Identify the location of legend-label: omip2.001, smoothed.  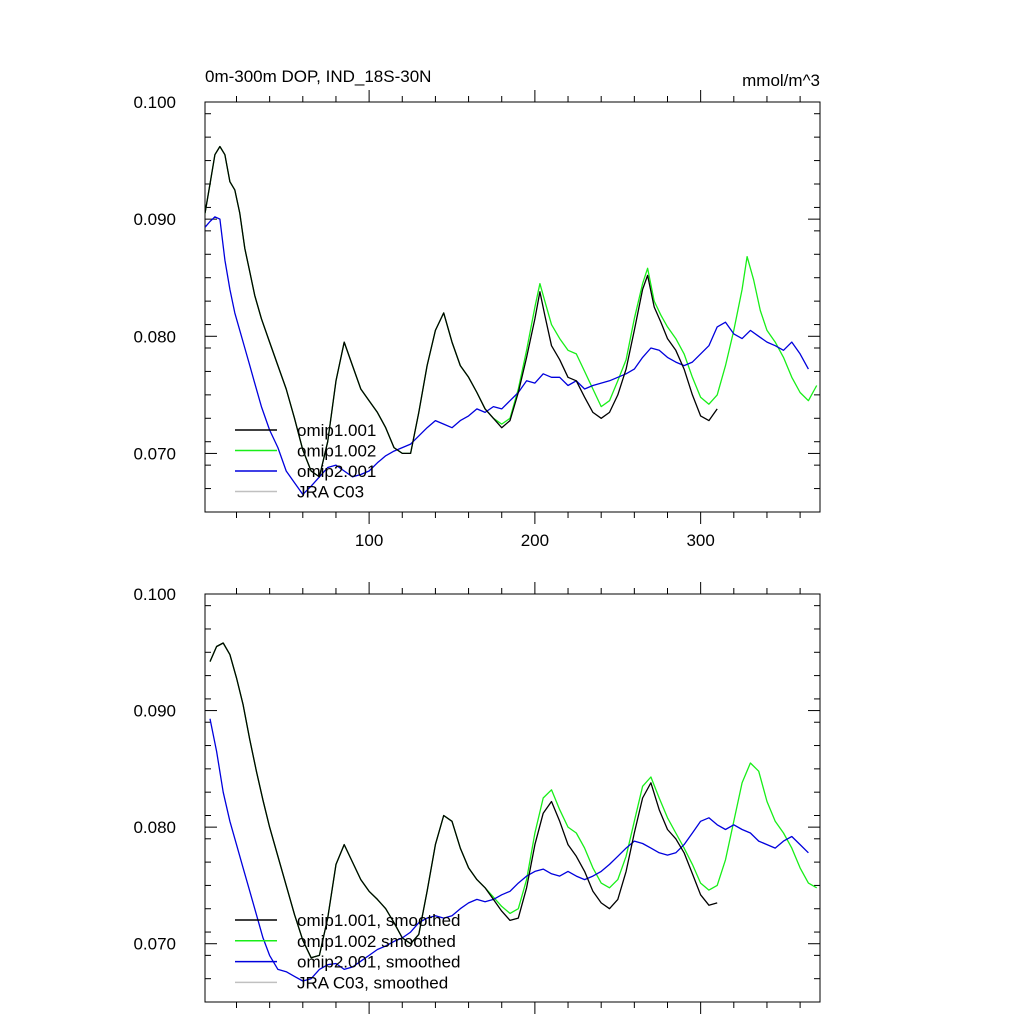
(379, 962).